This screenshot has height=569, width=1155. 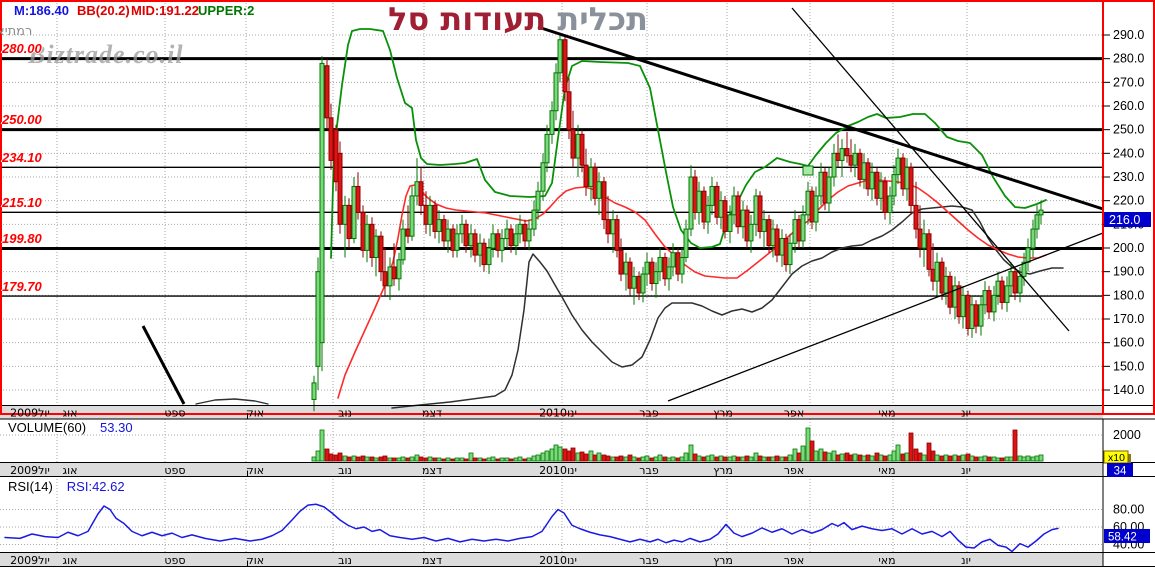 What do you see at coordinates (558, 470) in the screenshot?
I see `volume-month-label: 2010ינו` at bounding box center [558, 470].